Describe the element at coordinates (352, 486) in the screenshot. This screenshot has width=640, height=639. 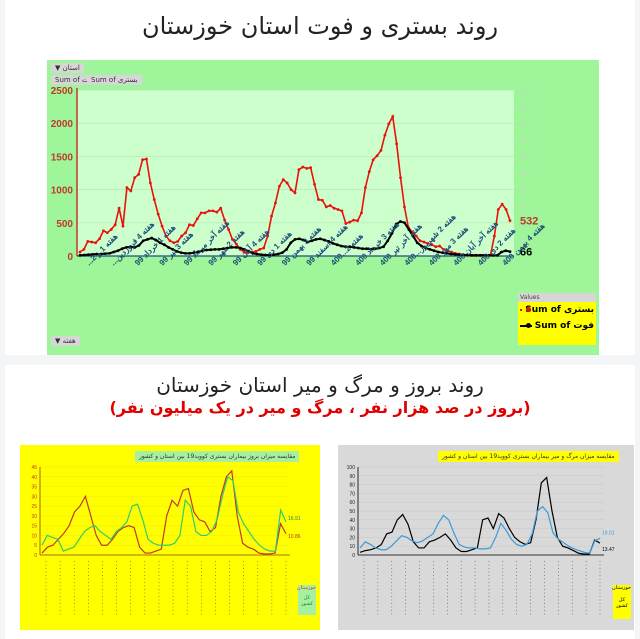
I see `svg-text: 80` at that location.